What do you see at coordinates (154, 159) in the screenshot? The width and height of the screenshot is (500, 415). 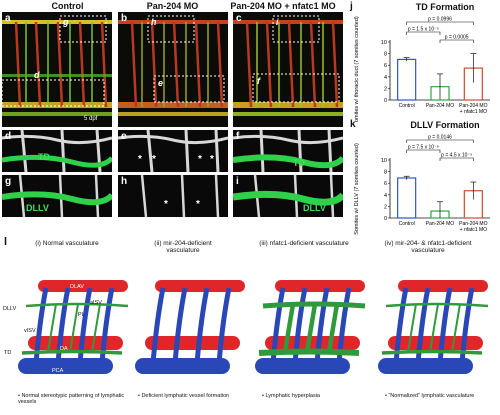 I see `asterisk-e2: *` at bounding box center [154, 159].